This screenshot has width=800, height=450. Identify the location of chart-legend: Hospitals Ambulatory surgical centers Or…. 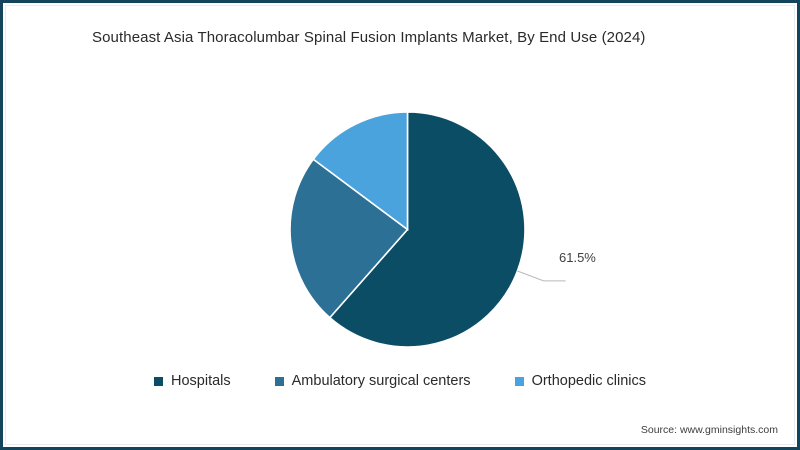
(400, 381).